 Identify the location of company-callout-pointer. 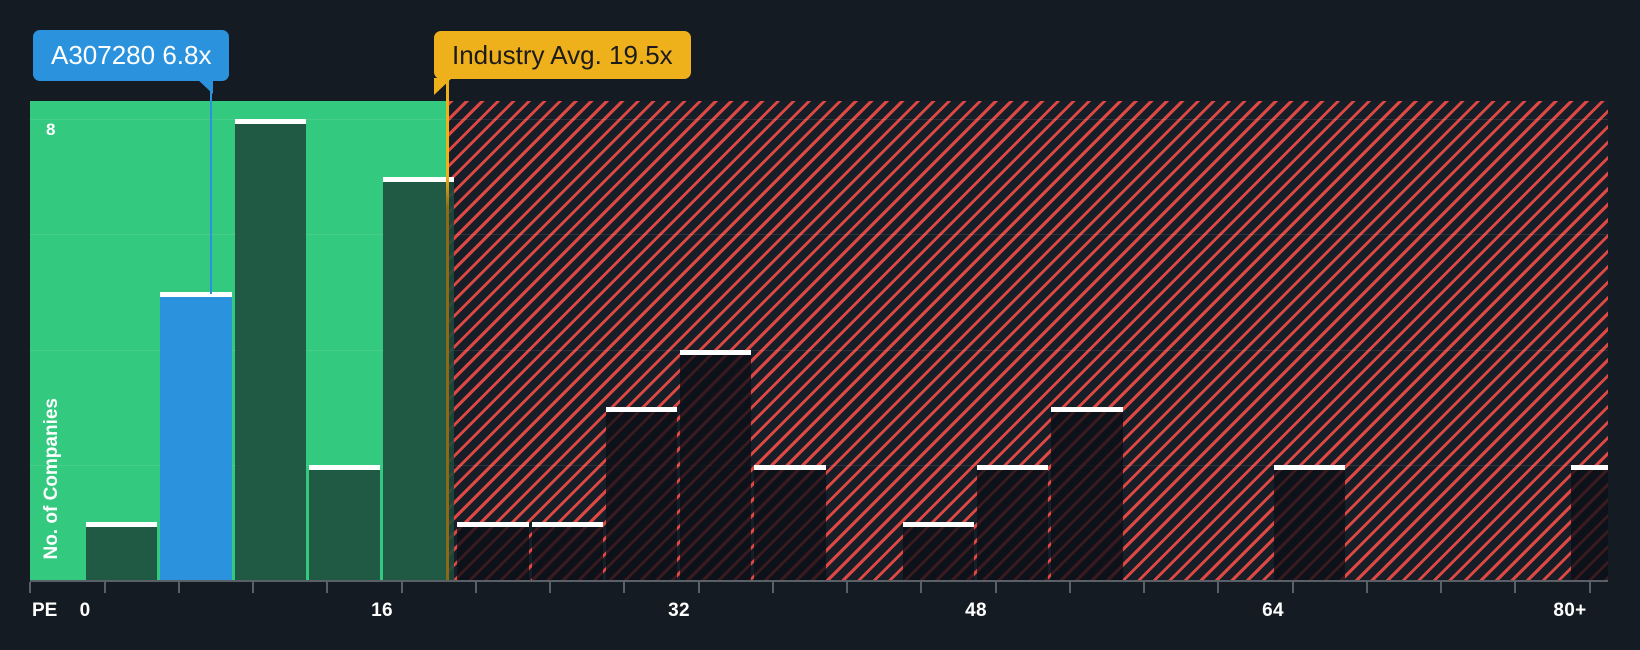
(204, 86).